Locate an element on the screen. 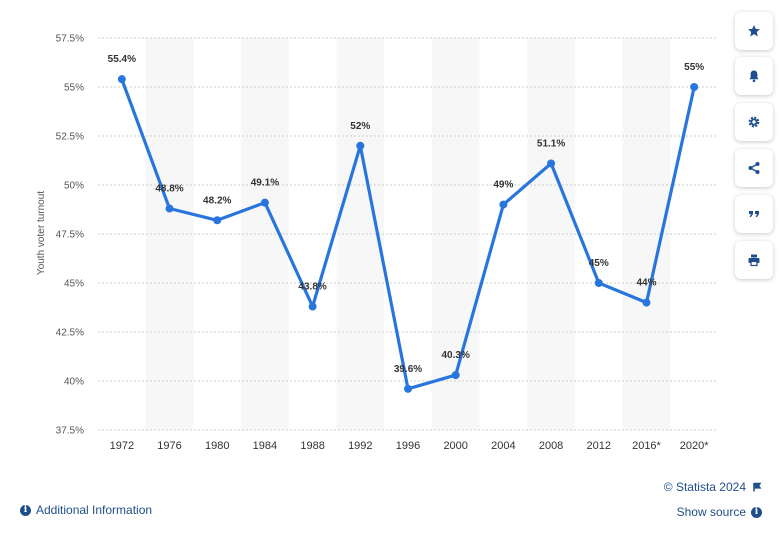  y-tick-label: 37.5% is located at coordinates (70, 431).